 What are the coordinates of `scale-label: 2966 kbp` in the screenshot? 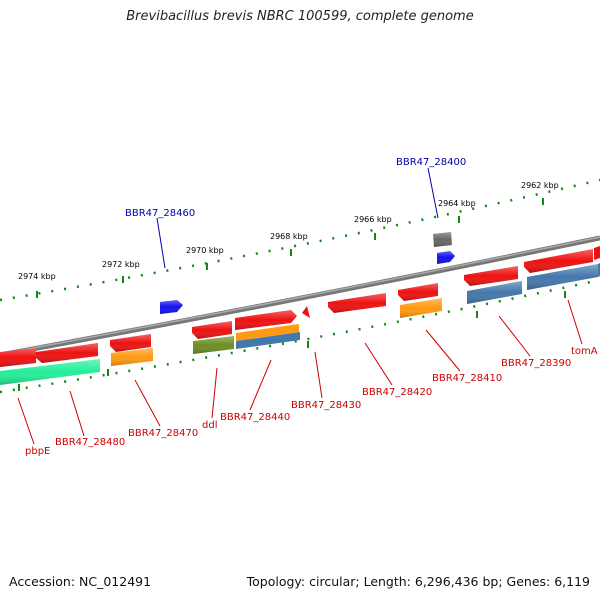 It's located at (373, 219).